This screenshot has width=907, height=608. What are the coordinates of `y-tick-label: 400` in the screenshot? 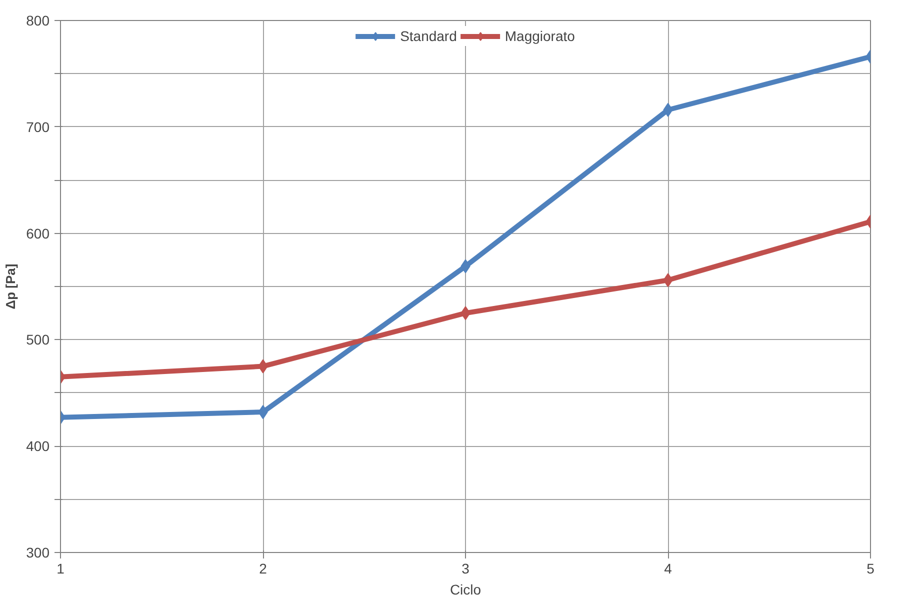 It's located at (38, 446).